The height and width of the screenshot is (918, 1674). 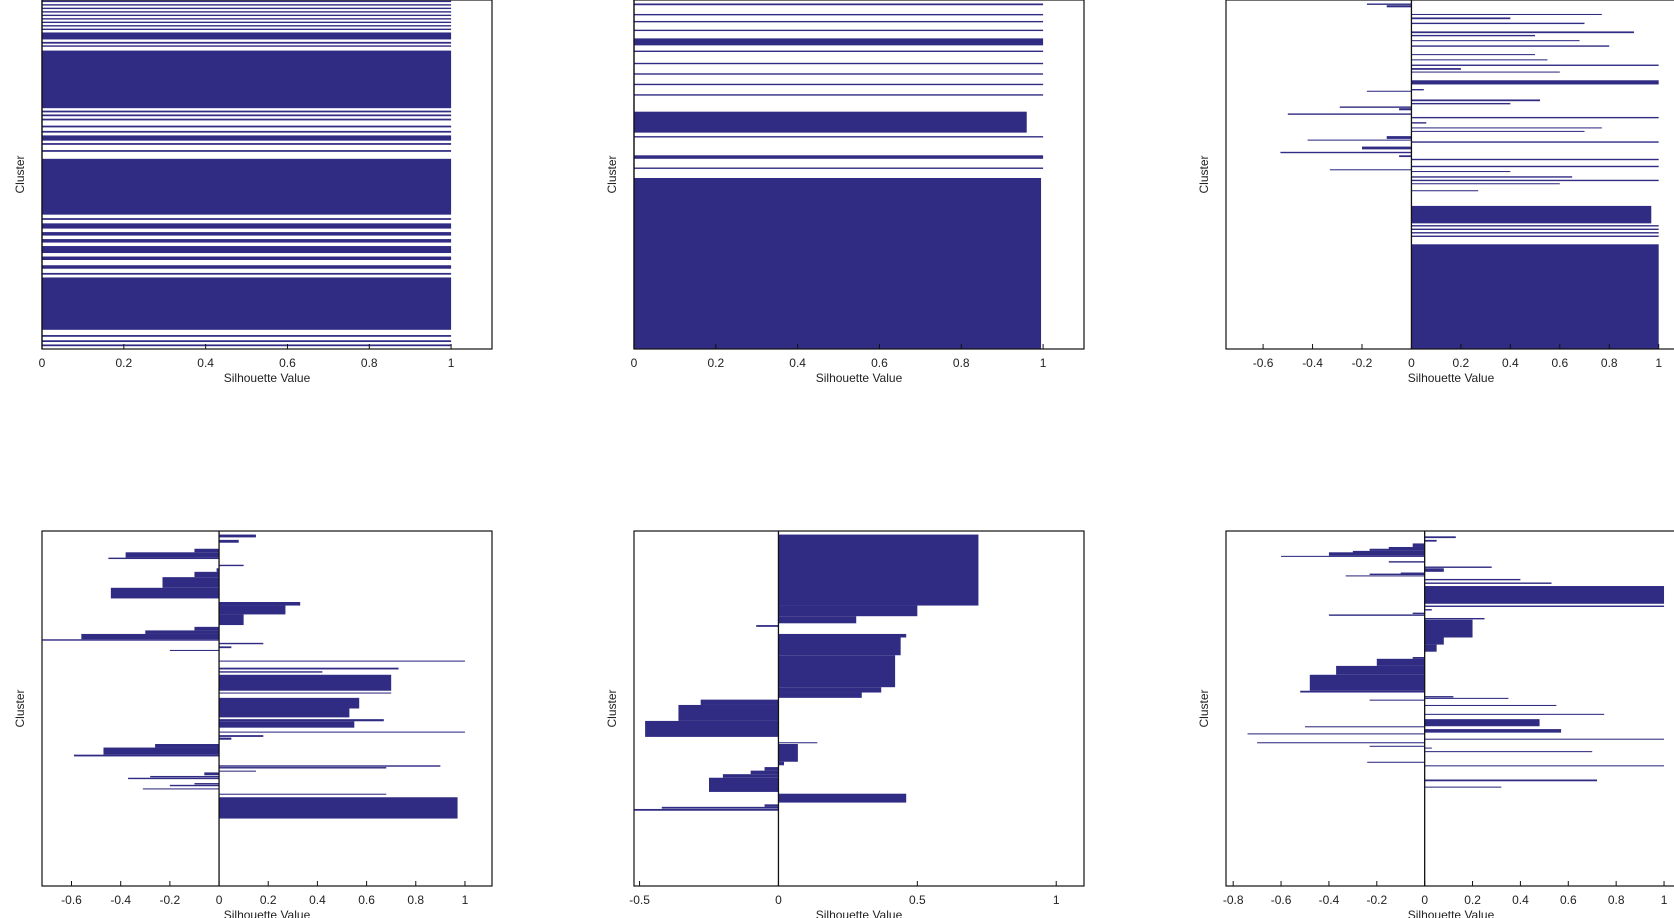 What do you see at coordinates (1451, 378) in the screenshot?
I see `x-axis-label: Silhouette Value` at bounding box center [1451, 378].